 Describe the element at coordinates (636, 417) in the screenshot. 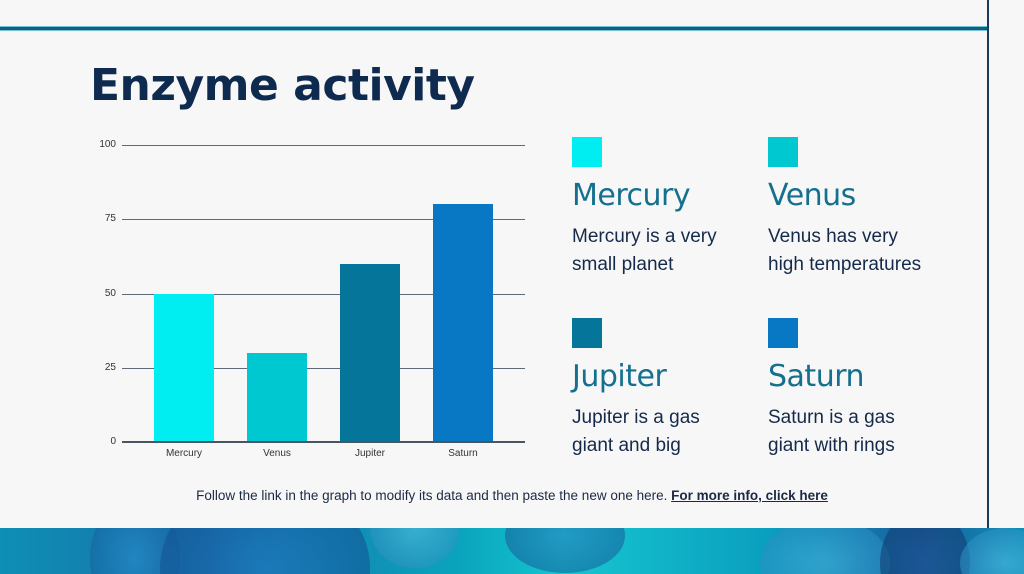

I see `description-line: Jupiter is a gas` at that location.